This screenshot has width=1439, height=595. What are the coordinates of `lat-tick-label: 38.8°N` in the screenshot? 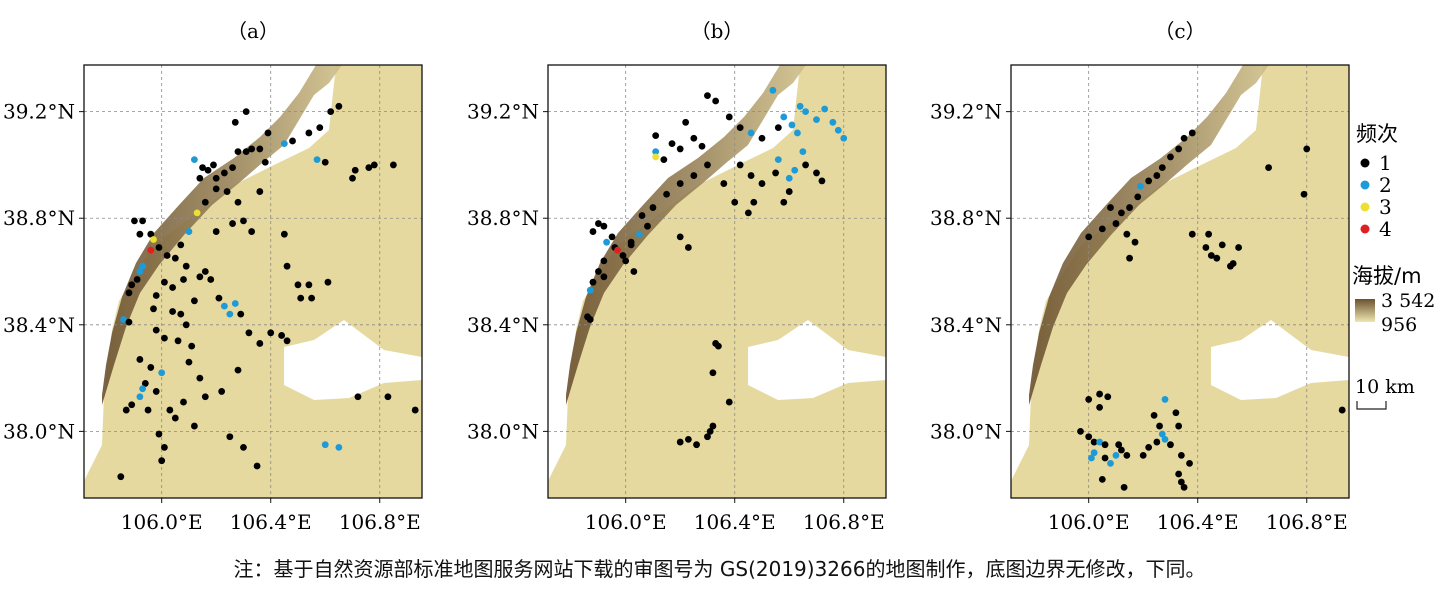 It's located at (503, 218).